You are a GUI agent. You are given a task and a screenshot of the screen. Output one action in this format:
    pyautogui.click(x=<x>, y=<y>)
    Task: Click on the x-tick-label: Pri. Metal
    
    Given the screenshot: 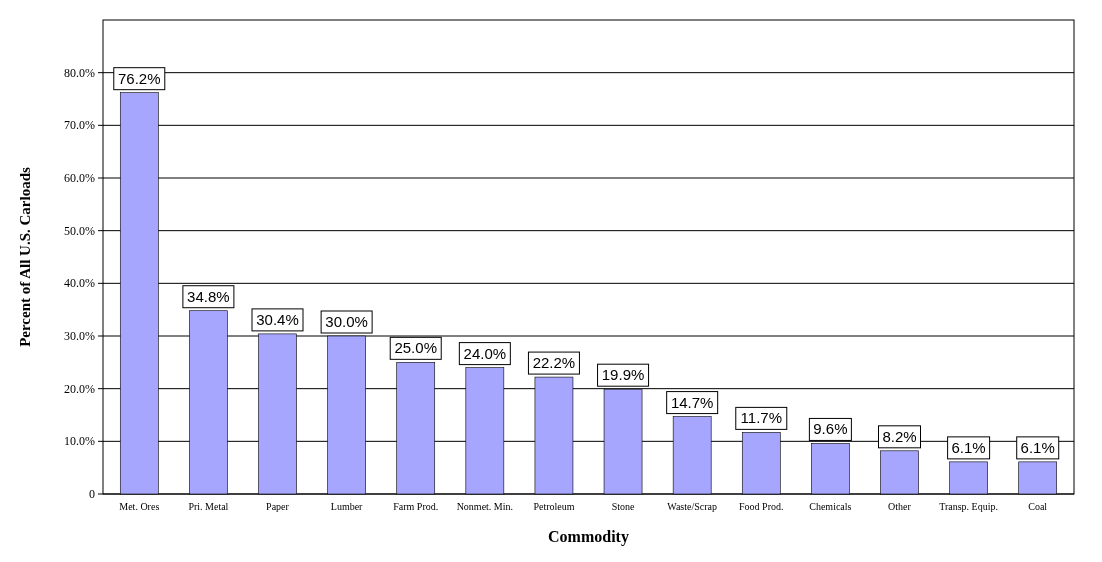 What is the action you would take?
    pyautogui.click(x=208, y=506)
    